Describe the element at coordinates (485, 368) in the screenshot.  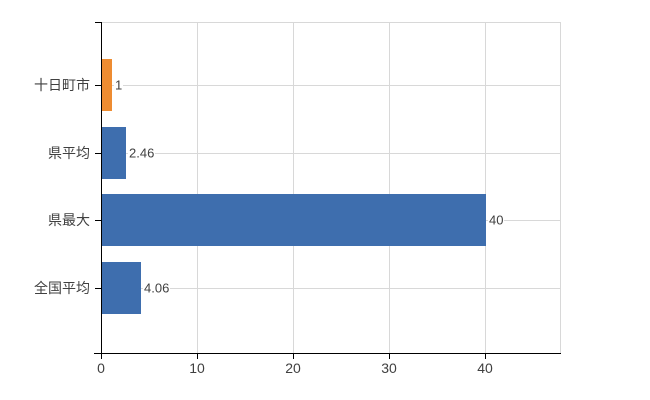
I see `x-tick-label: 40` at that location.